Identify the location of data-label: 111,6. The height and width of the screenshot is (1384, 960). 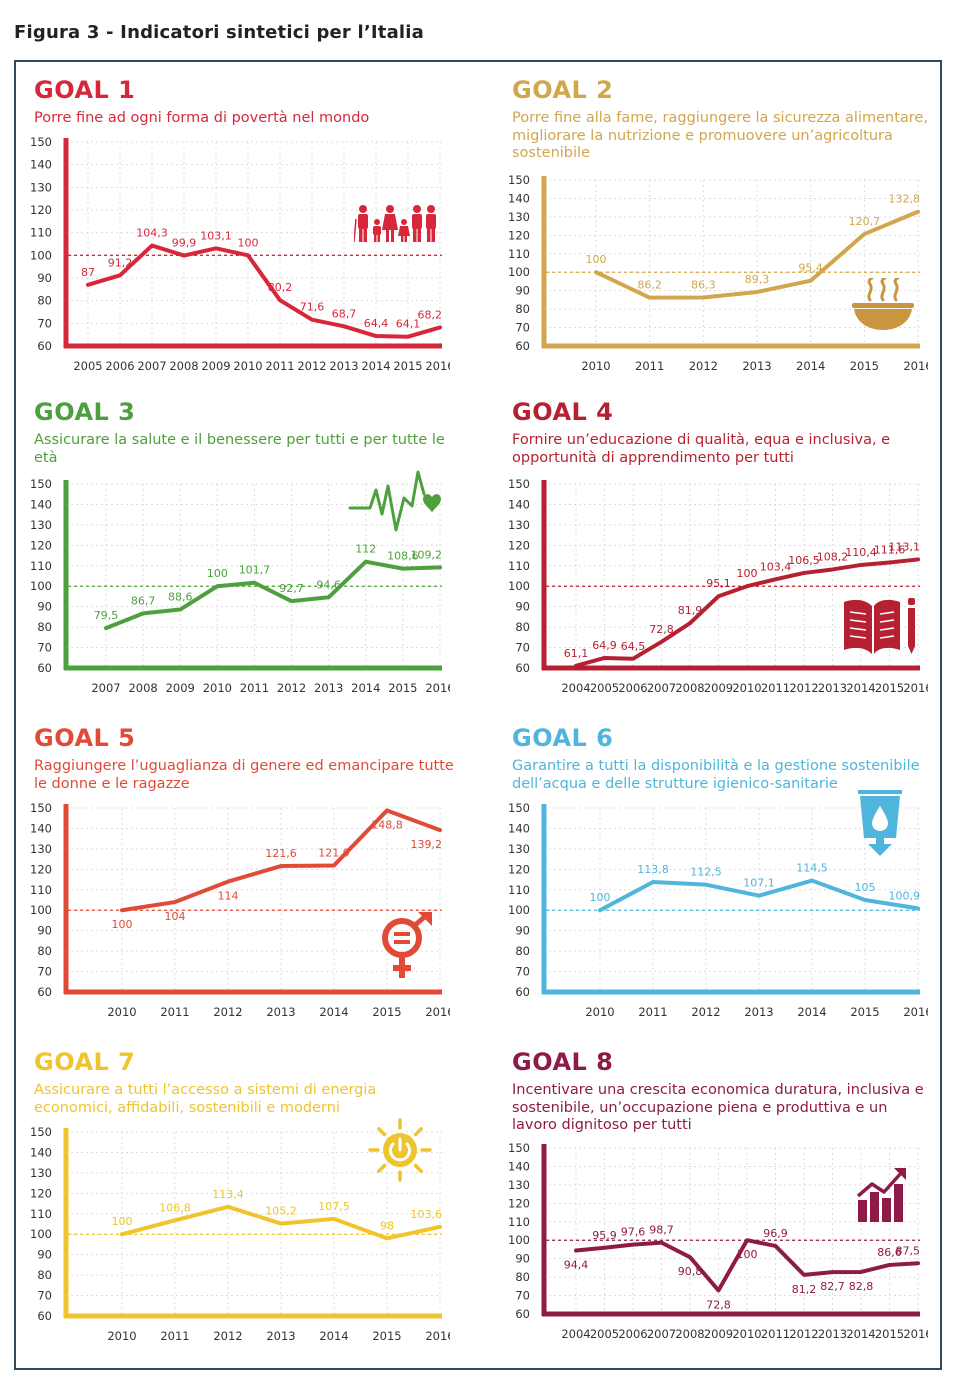
(890, 550).